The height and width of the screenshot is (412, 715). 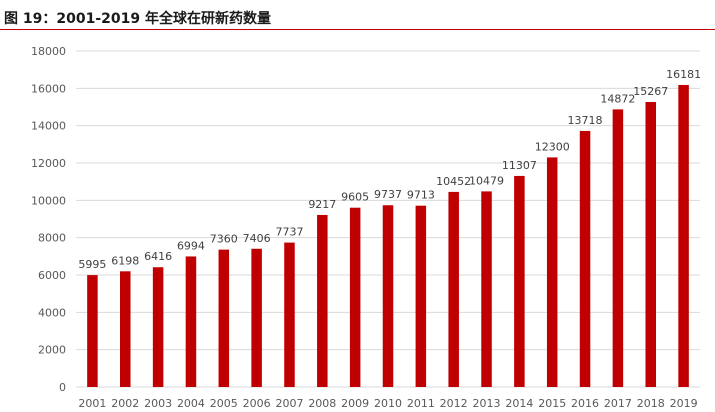 I want to click on x-tick-label: 2010, so click(x=388, y=403).